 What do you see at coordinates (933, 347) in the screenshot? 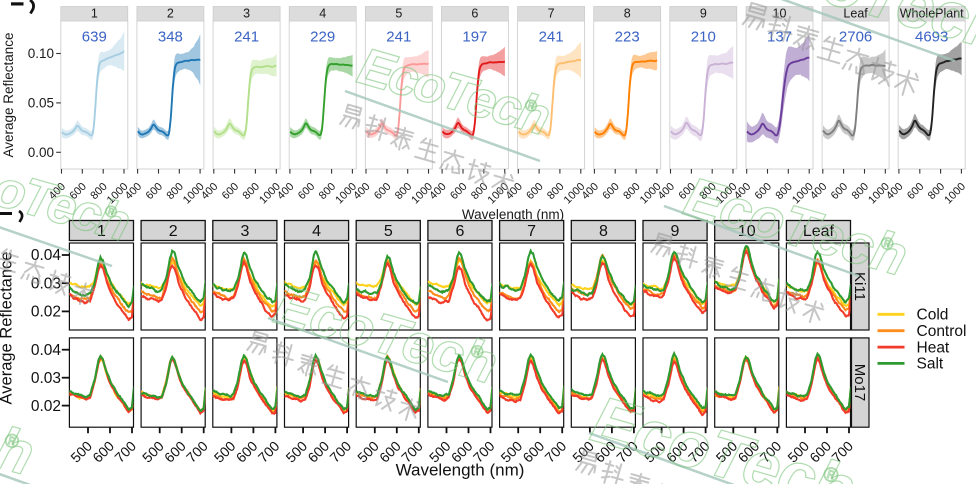
I see `svg-text: Heat` at bounding box center [933, 347].